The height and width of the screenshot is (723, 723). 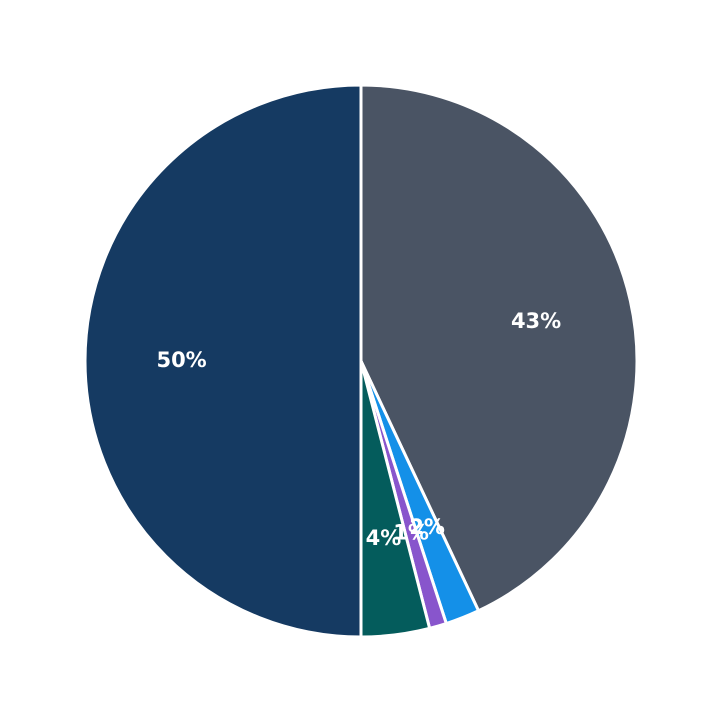 What do you see at coordinates (427, 527) in the screenshot?
I see `slice-label: 2%` at bounding box center [427, 527].